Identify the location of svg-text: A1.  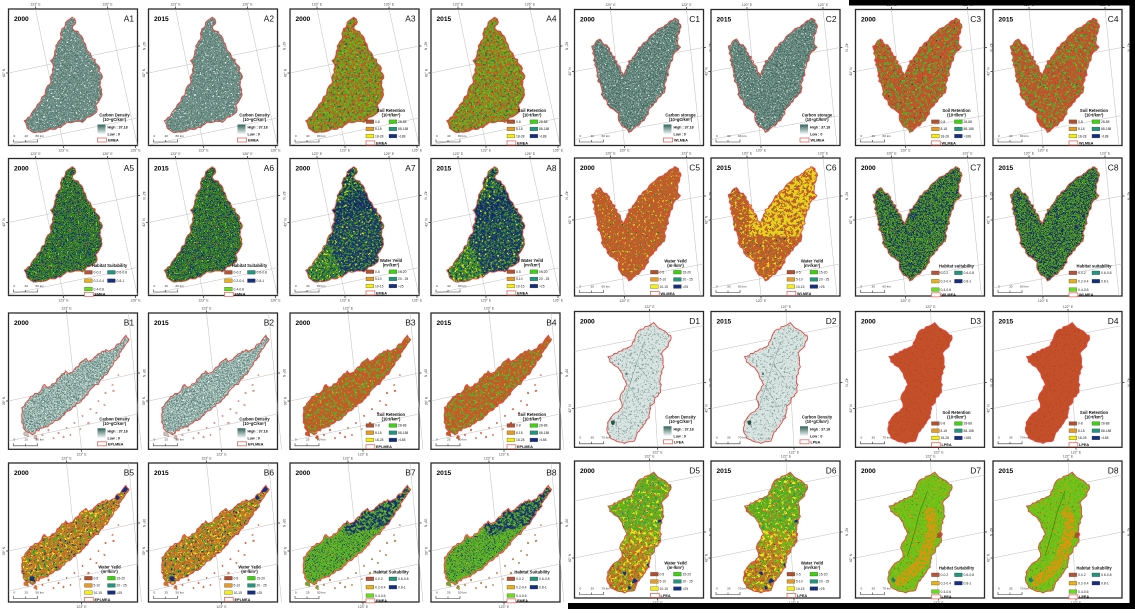
(129, 19).